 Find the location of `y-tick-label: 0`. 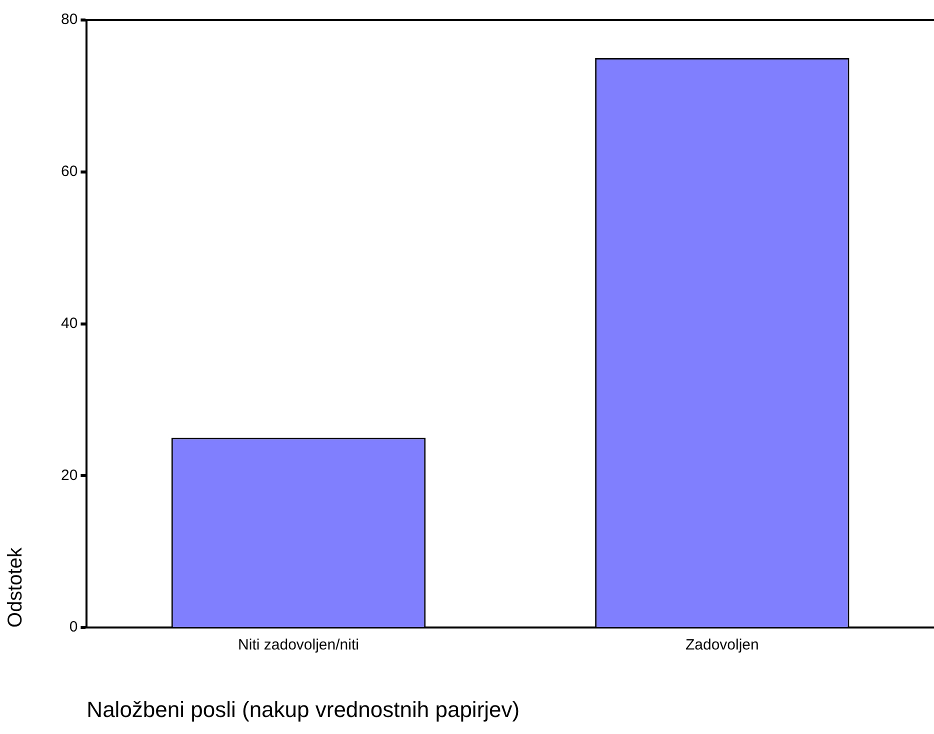

y-tick-label: 0 is located at coordinates (73, 627).